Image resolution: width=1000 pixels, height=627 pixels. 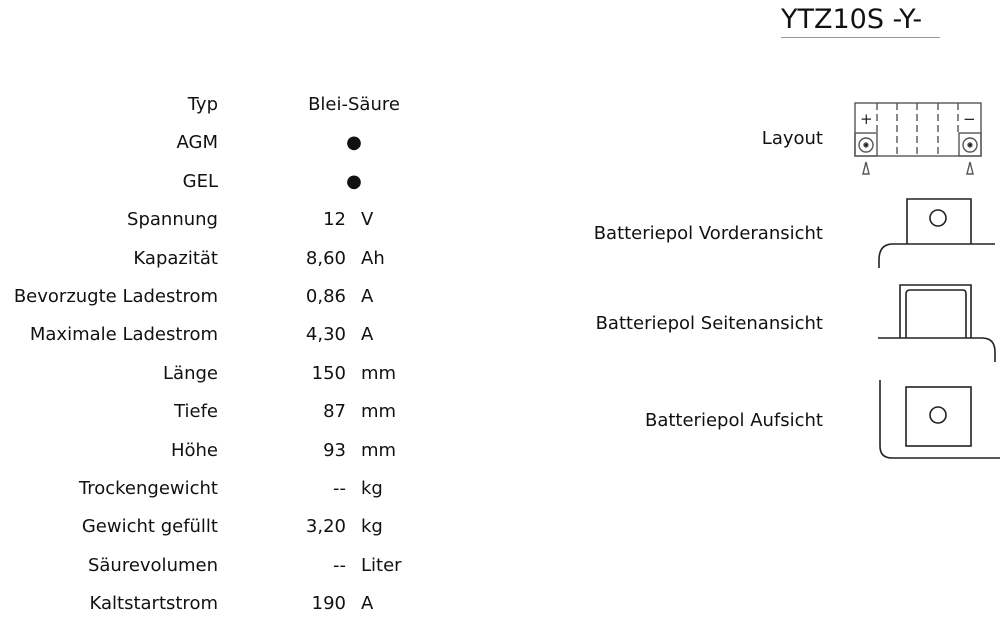 I want to click on spec-row: Gewicht gefüllt 3,20 kg, so click(x=500, y=527).